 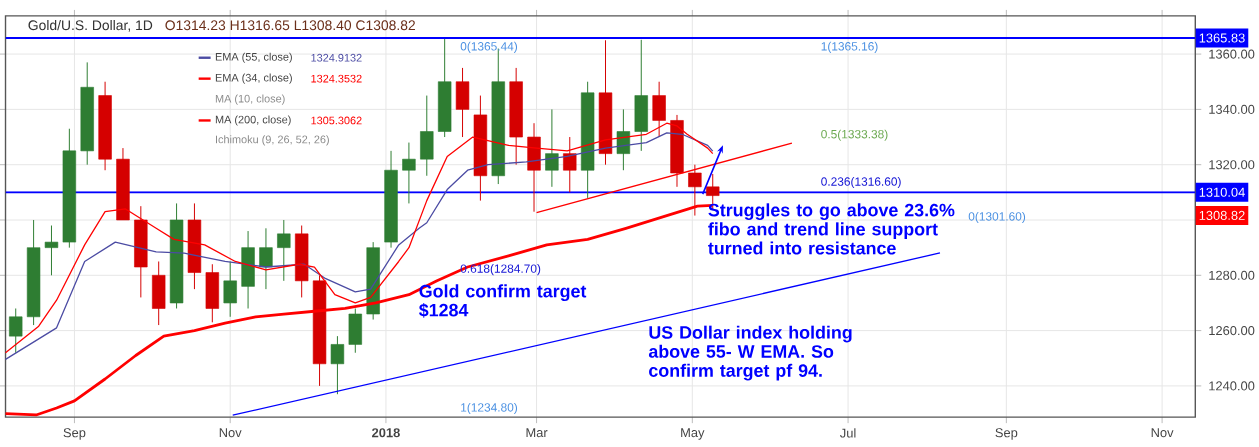 I want to click on ref-line-label: 1365.83, so click(x=1222, y=38).